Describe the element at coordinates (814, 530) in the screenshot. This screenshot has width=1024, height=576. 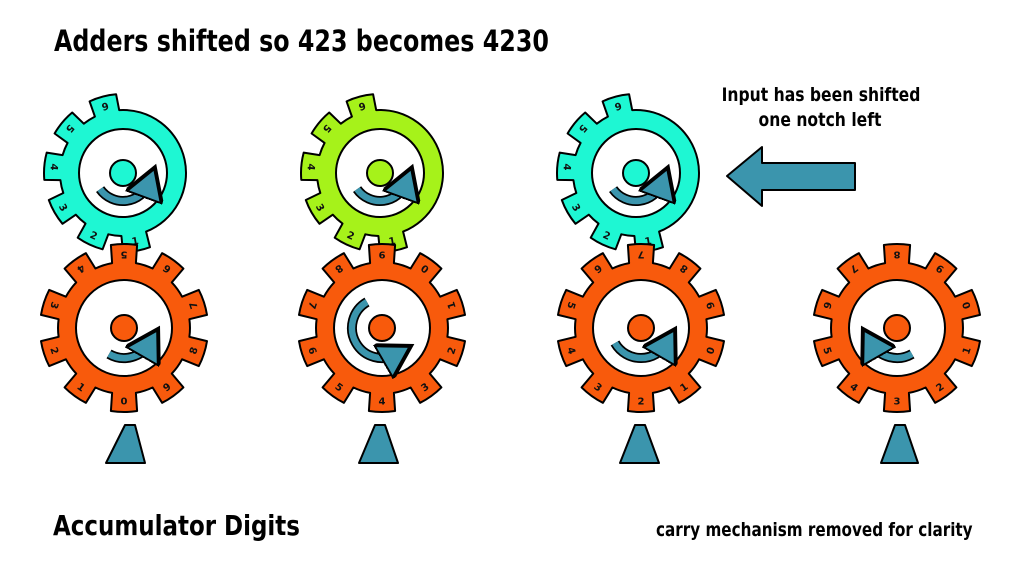
I see `carry-mechanism-note: carry mechanism removed for clarity` at that location.